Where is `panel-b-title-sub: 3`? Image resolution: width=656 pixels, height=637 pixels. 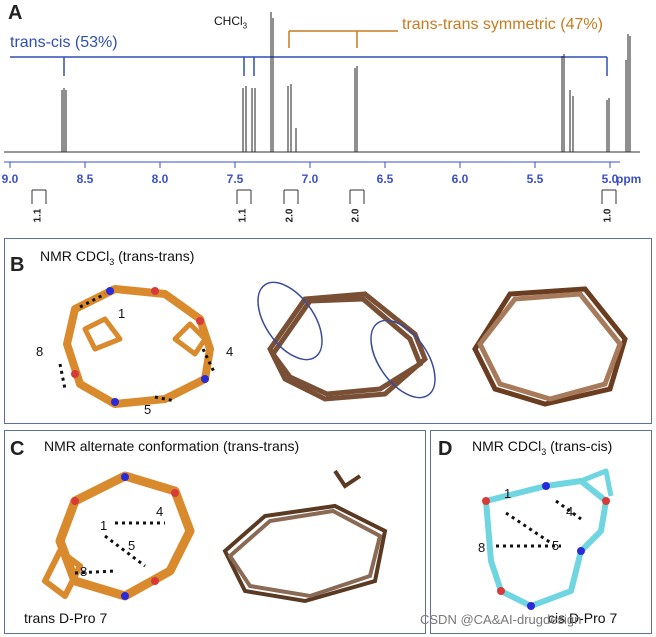
panel-b-title-sub: 3 is located at coordinates (112, 261).